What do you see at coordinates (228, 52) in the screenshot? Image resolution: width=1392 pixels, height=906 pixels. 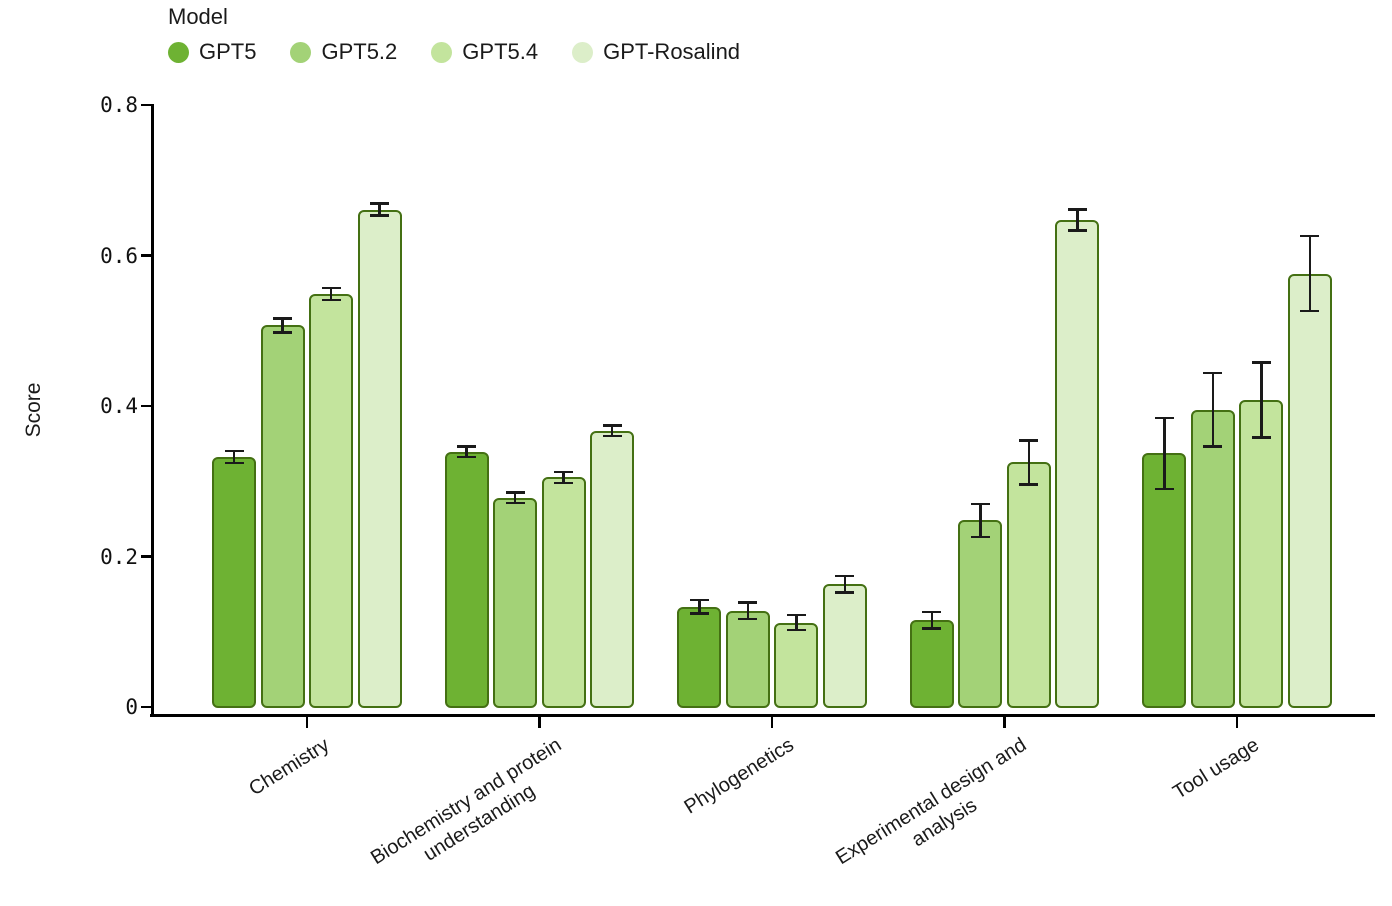 I see `legend-label: GPT5` at bounding box center [228, 52].